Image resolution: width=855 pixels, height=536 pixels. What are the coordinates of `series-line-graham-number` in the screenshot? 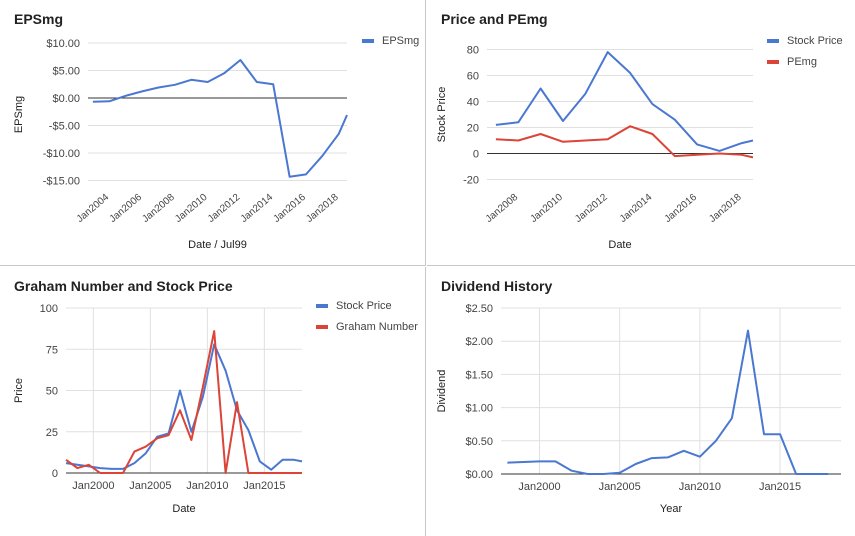 It's located at (183, 402).